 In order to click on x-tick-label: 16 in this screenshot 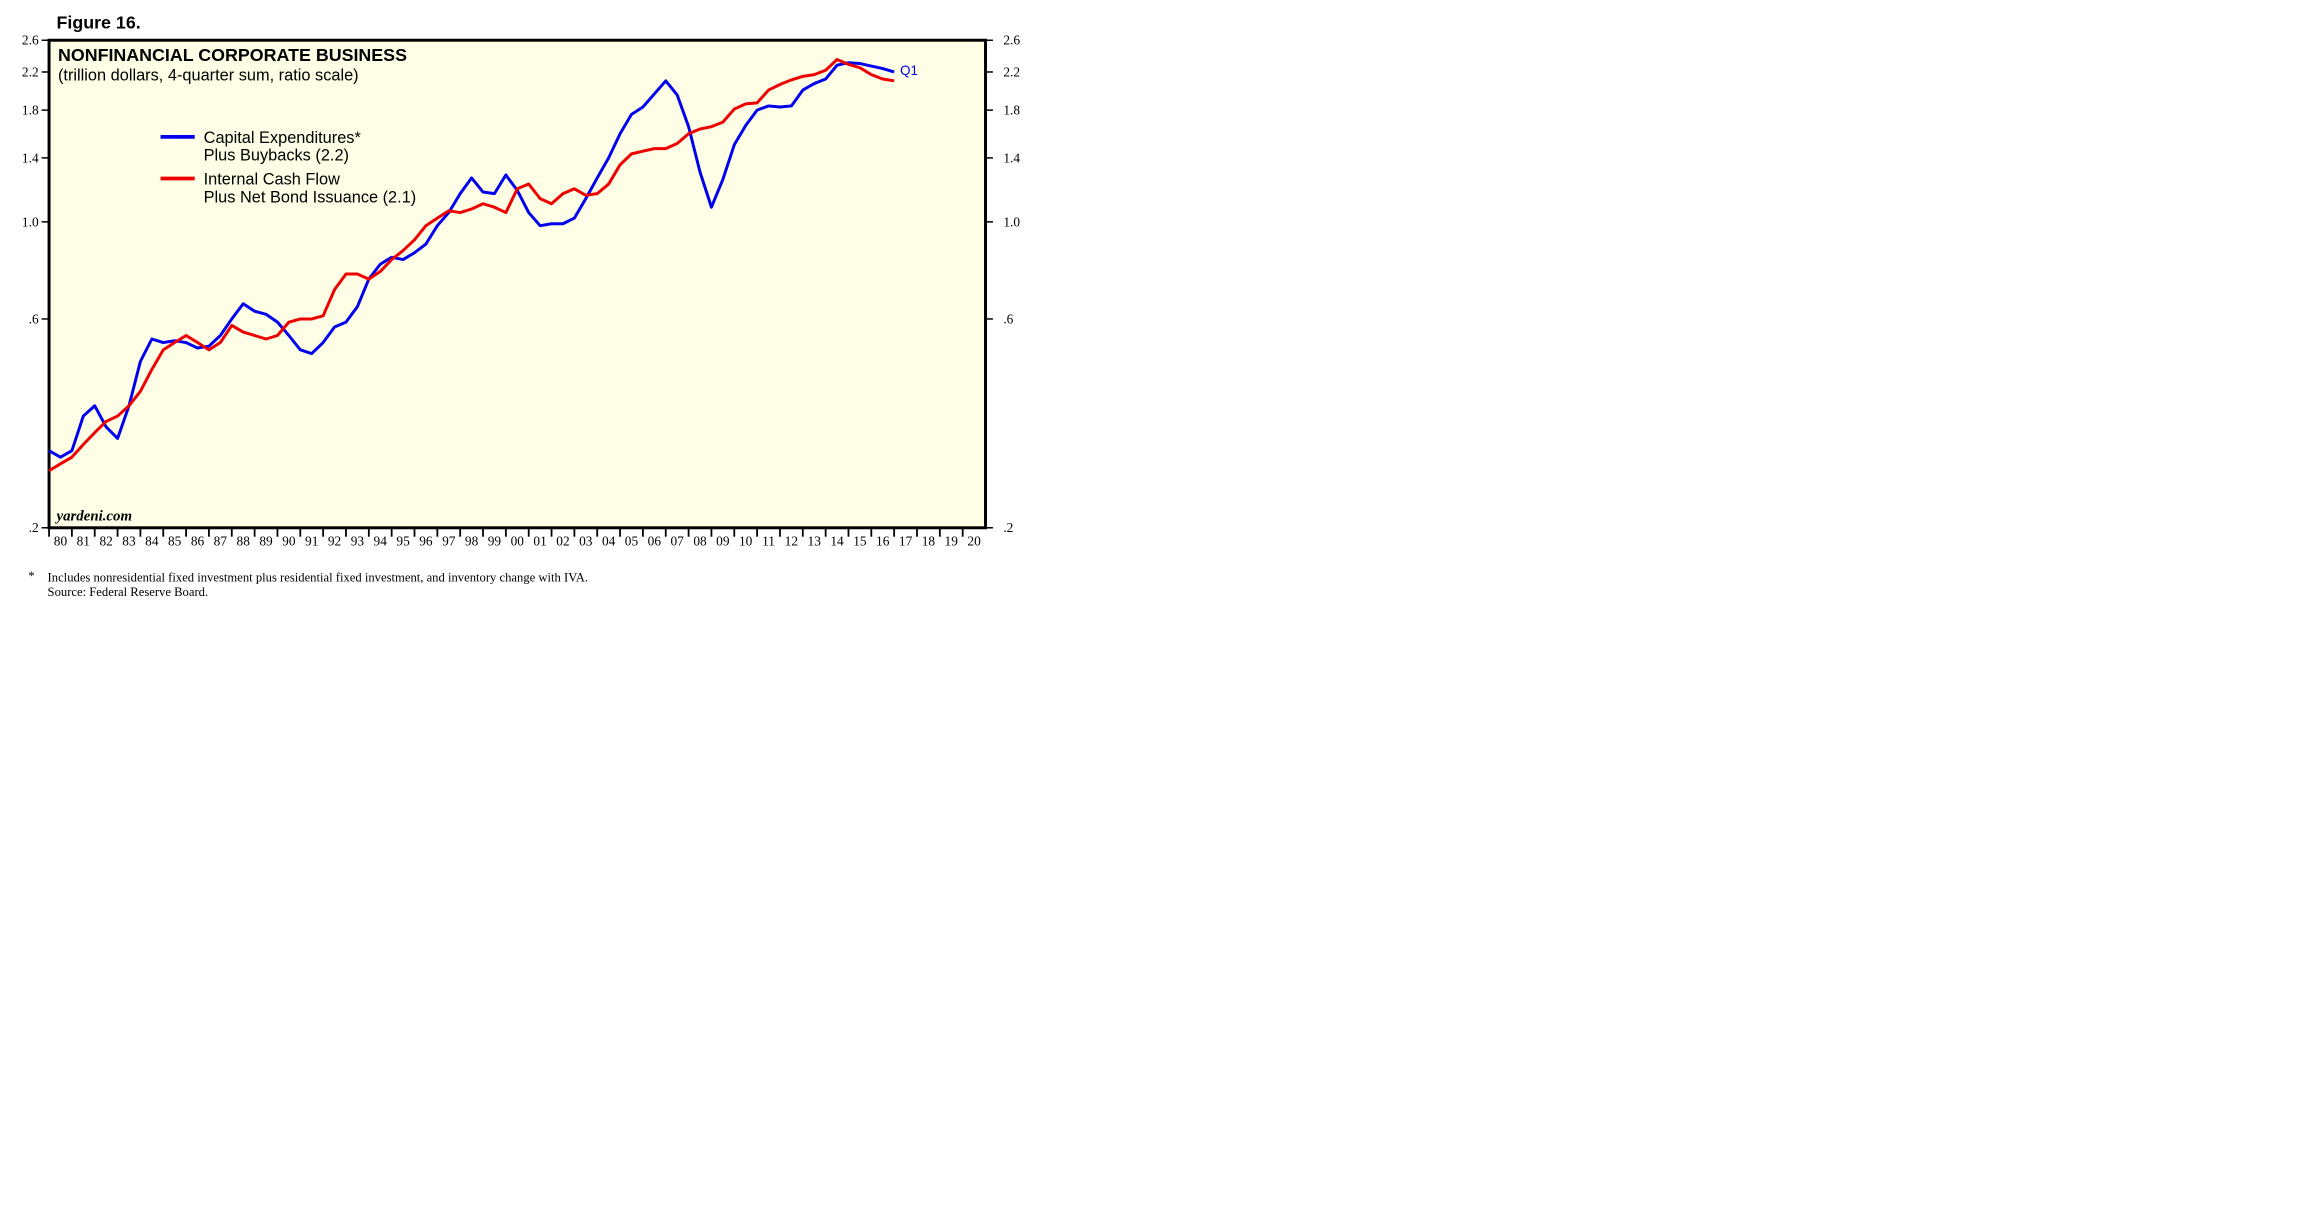, I will do `click(883, 541)`.